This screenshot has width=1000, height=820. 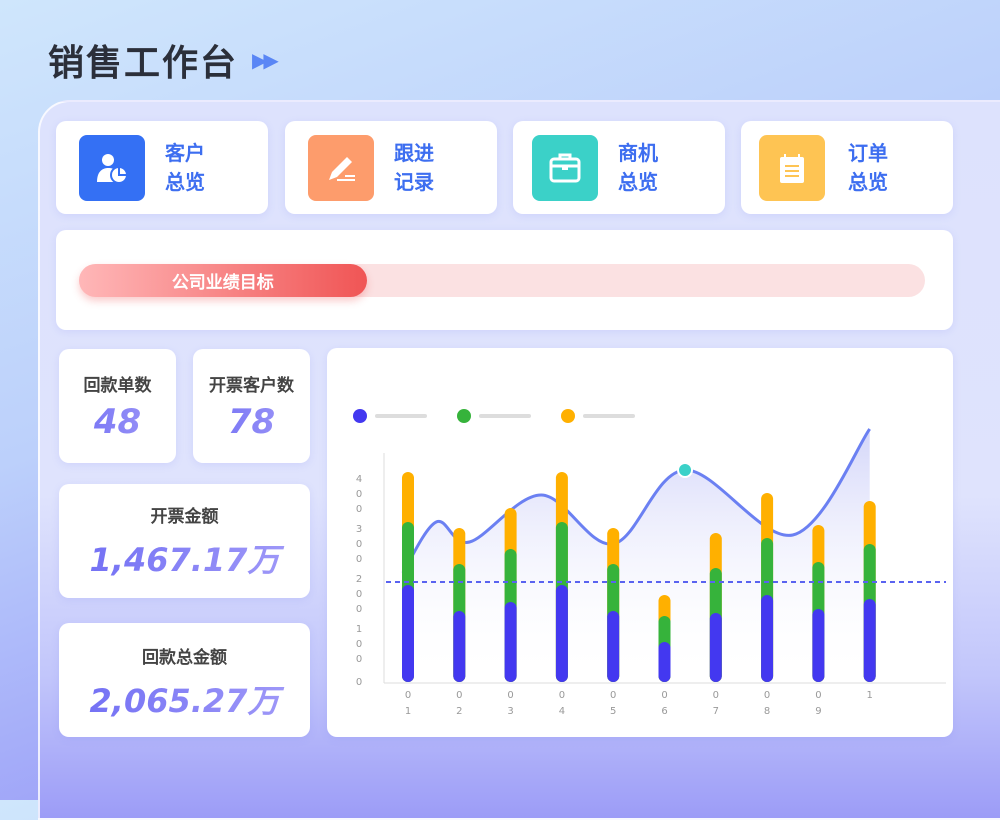 I want to click on y-tick-label: 0, so click(x=359, y=682).